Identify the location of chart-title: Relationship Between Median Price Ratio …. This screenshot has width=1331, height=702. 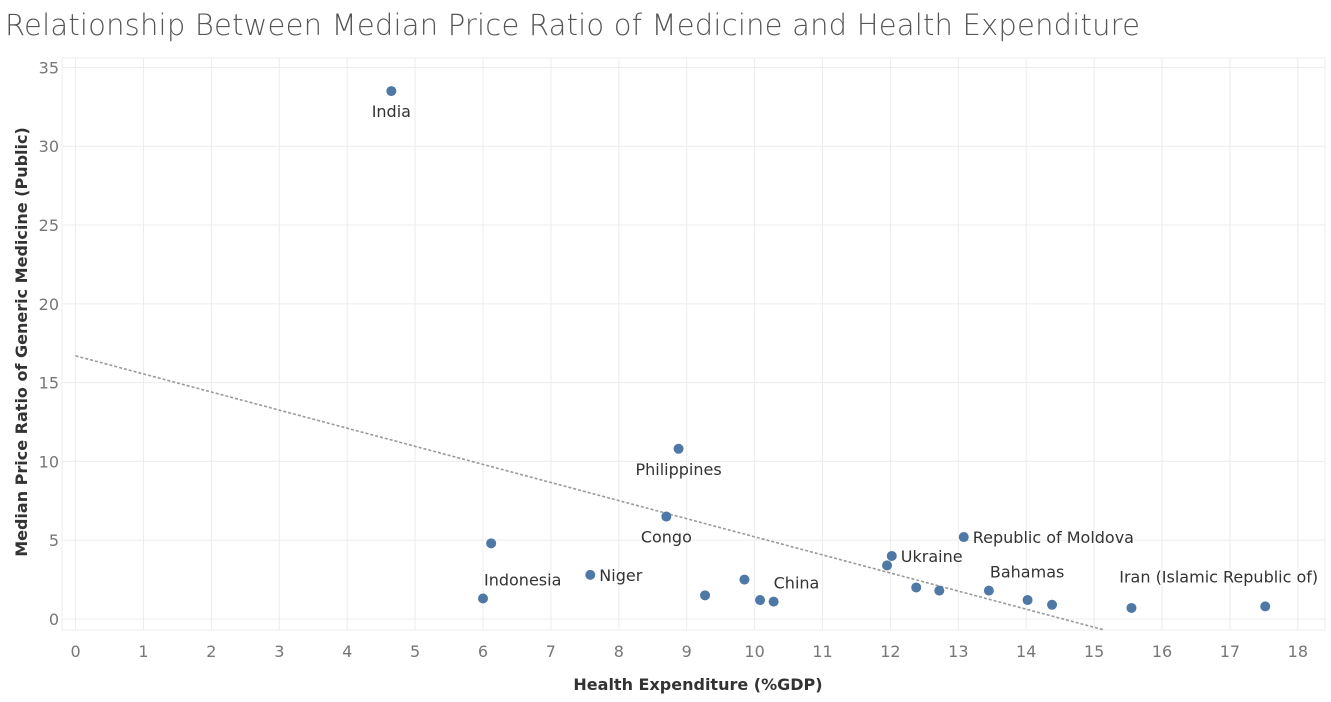
(573, 25).